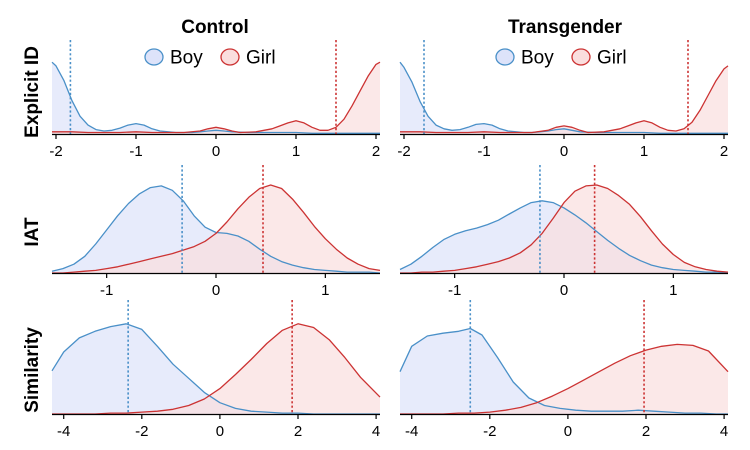  I want to click on legend-control: Boy Girl, so click(210, 58).